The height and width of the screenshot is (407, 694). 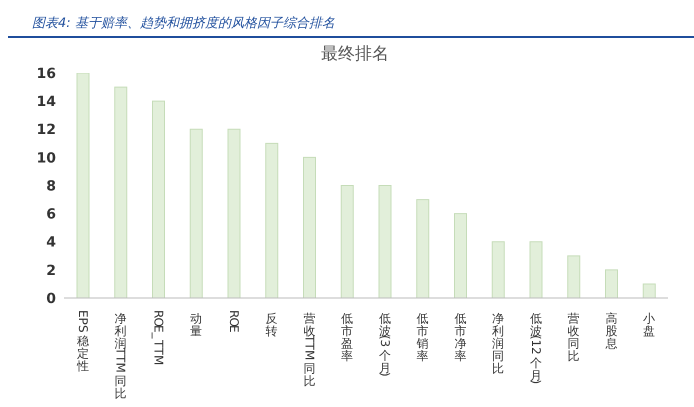 I want to click on x-tick-label: 动量, so click(x=196, y=325).